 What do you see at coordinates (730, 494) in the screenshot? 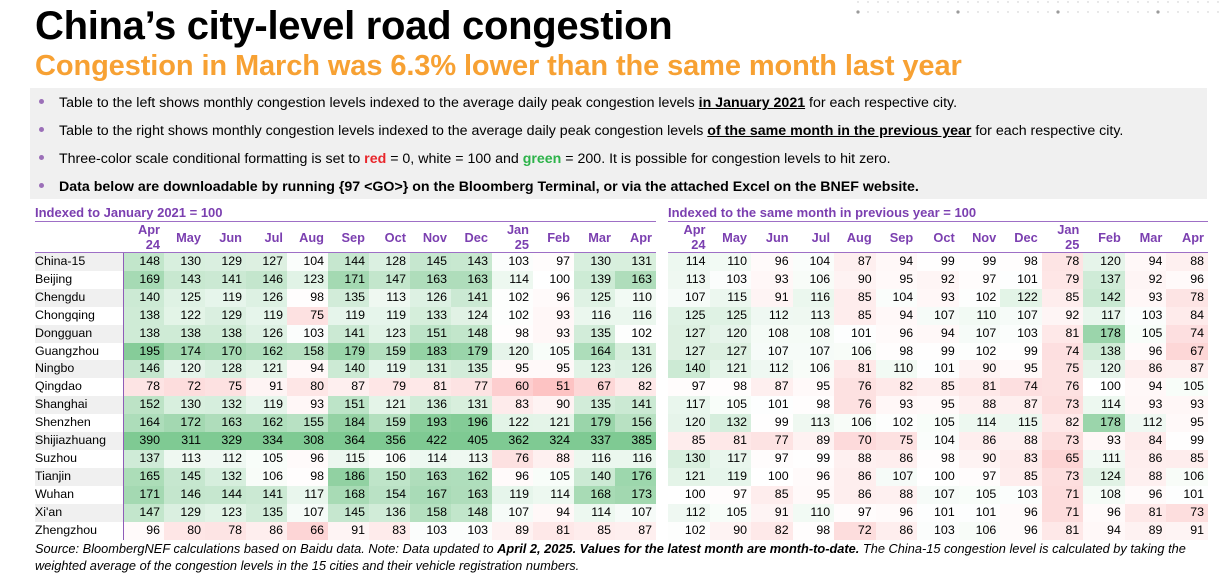
I see `congestion-value: 97` at bounding box center [730, 494].